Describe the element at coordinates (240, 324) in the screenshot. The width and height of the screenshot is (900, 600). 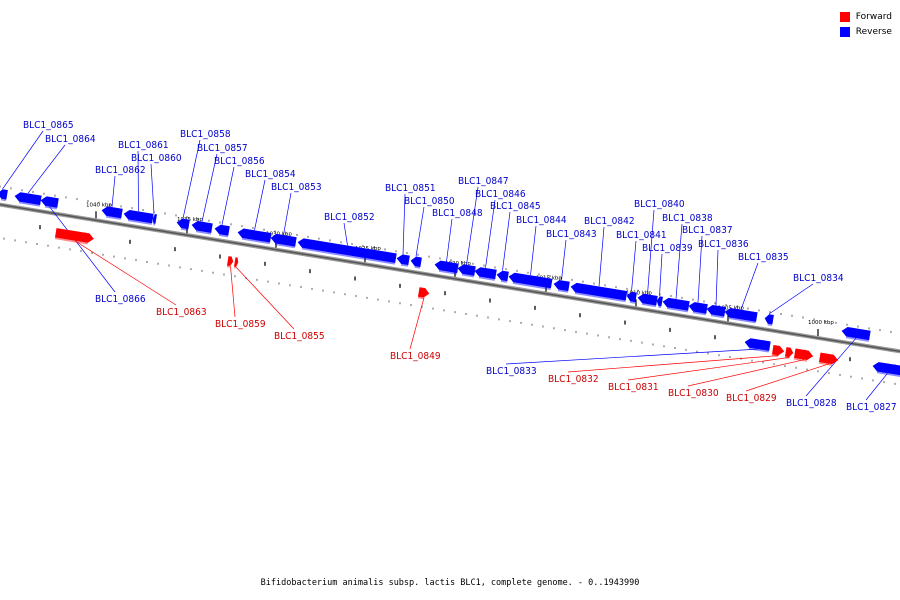
I see `gene-label: BLC1_0859` at that location.